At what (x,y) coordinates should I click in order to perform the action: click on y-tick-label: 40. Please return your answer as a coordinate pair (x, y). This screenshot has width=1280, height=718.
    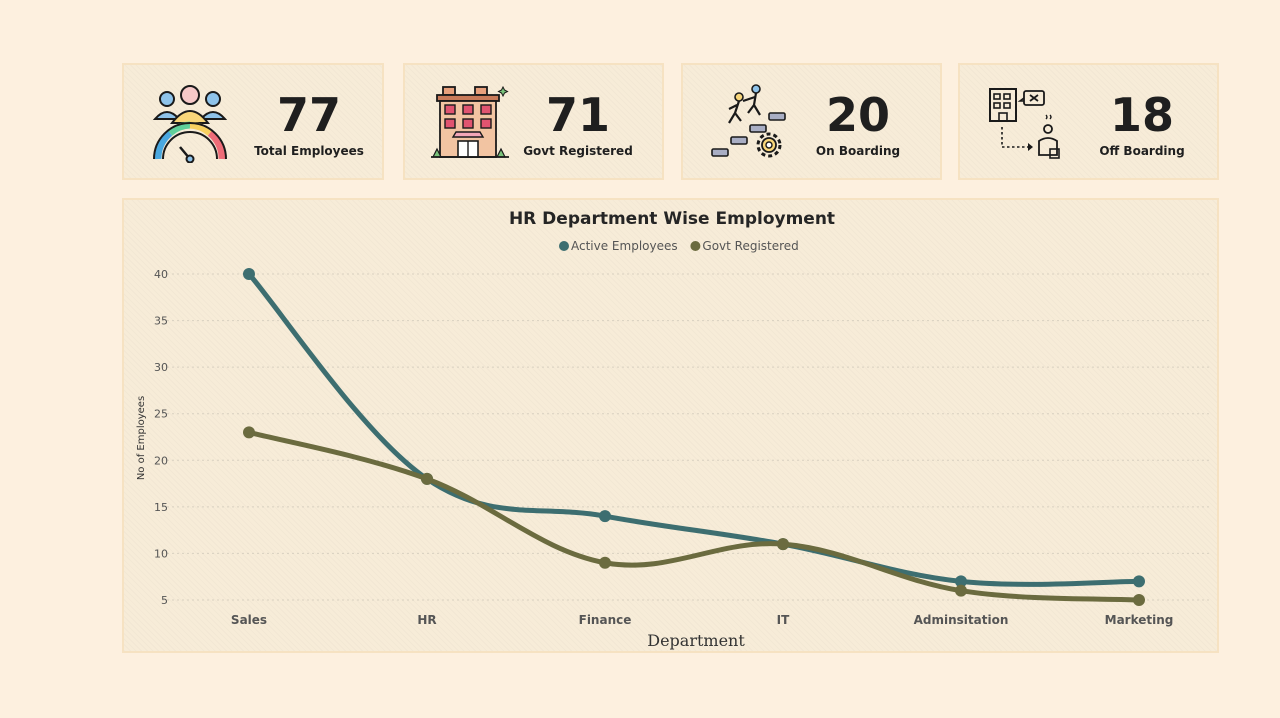
    Looking at the image, I should click on (161, 274).